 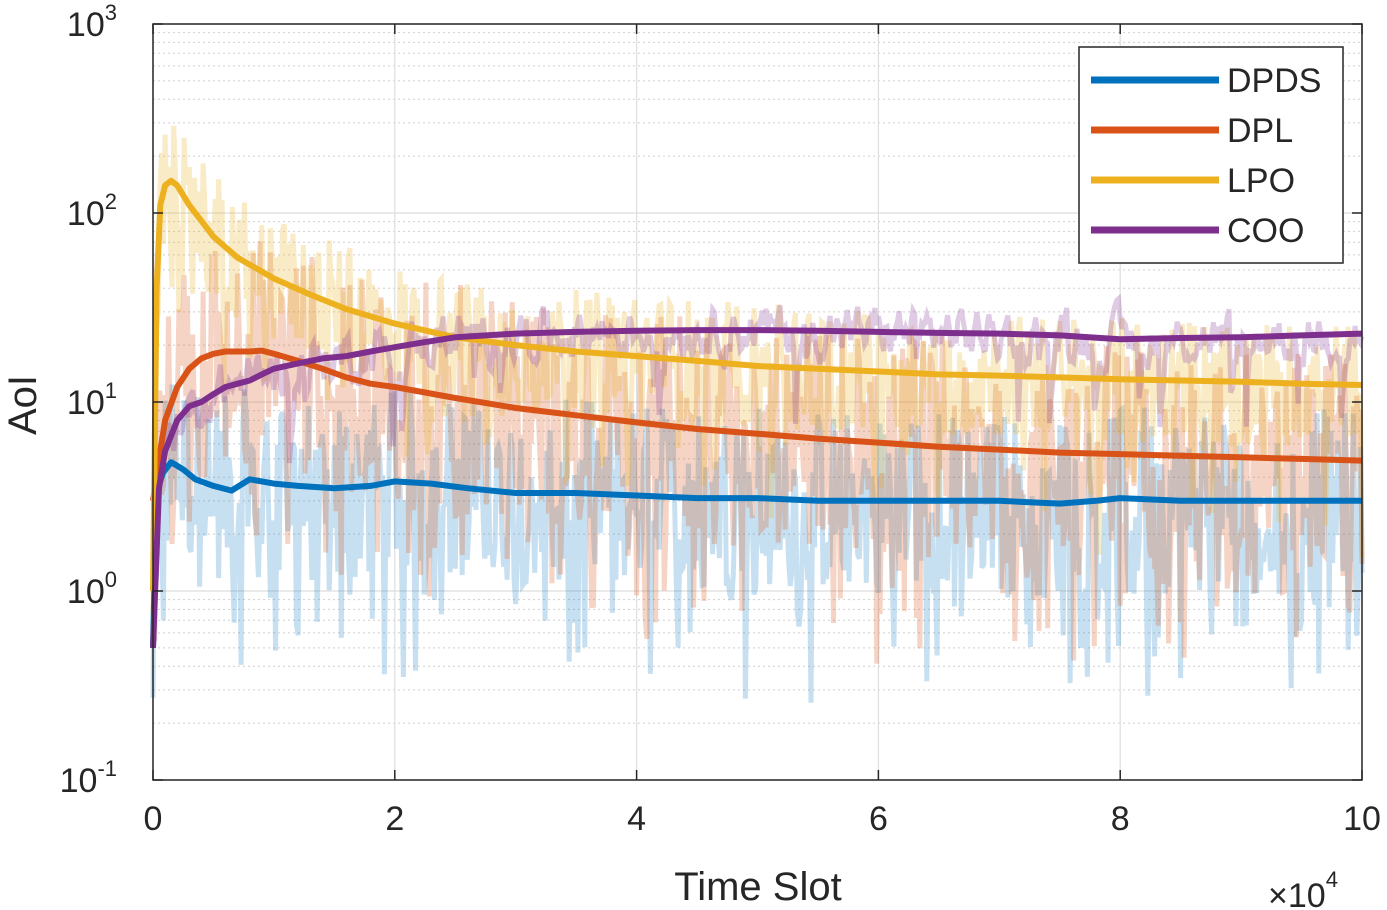 I want to click on x-tick-label: 6, so click(x=878, y=819).